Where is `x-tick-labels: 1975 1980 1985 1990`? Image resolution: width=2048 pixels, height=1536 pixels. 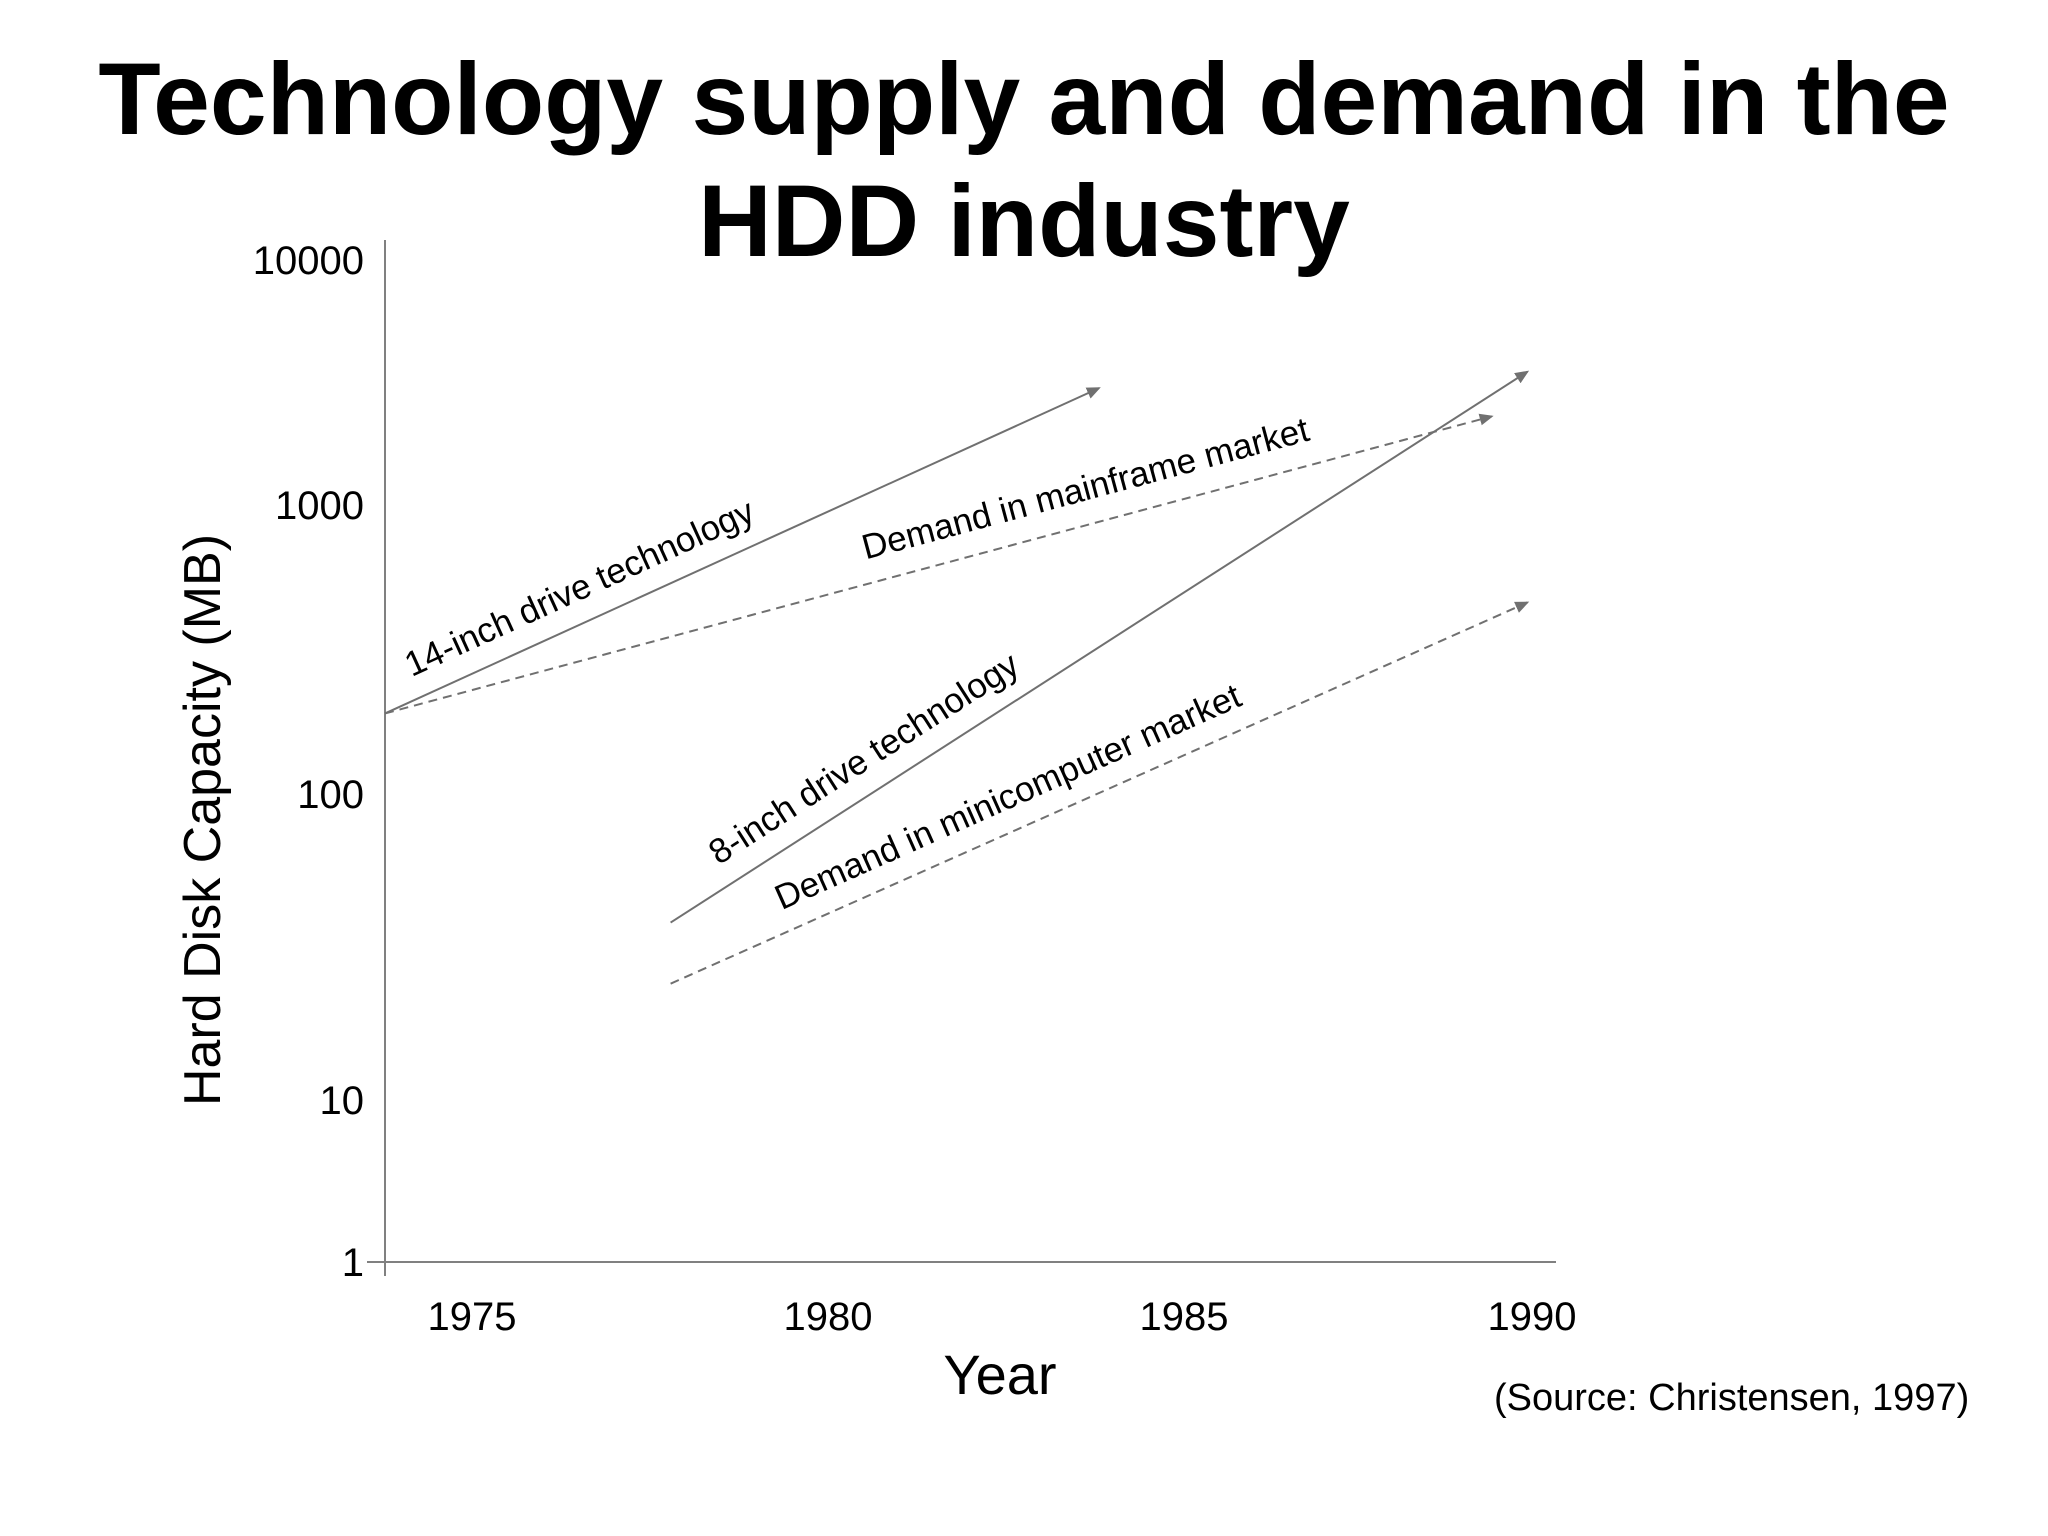 x-tick-labels: 1975 1980 1985 1990 is located at coordinates (1002, 1317).